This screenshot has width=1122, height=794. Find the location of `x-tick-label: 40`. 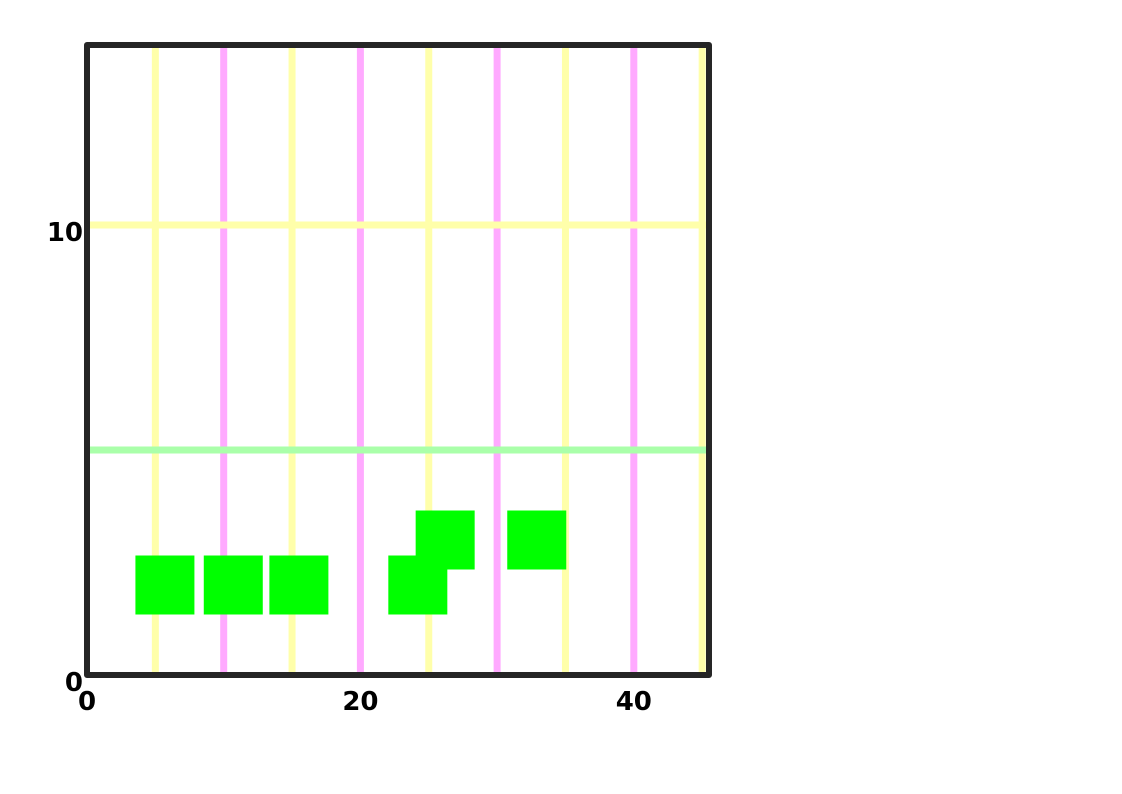

x-tick-label: 40 is located at coordinates (634, 702).